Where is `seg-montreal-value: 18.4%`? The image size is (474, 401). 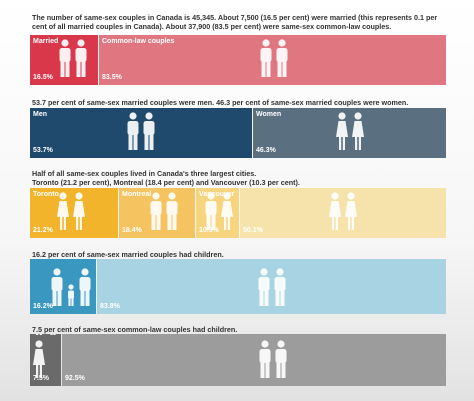
seg-montreal-value: 18.4% is located at coordinates (132, 230).